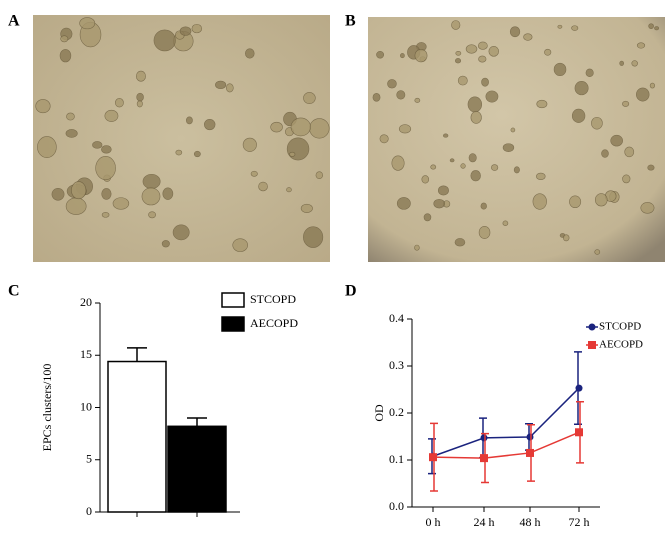 This screenshot has height=535, width=669. What do you see at coordinates (233, 324) in the screenshot?
I see `legend-swatch` at bounding box center [233, 324].